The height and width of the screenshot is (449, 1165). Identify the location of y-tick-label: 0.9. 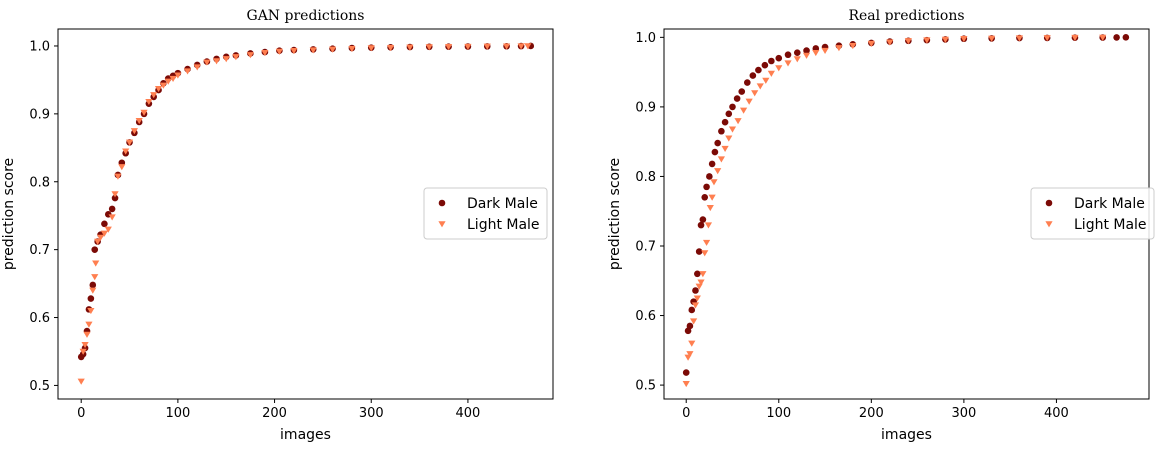
(39, 114).